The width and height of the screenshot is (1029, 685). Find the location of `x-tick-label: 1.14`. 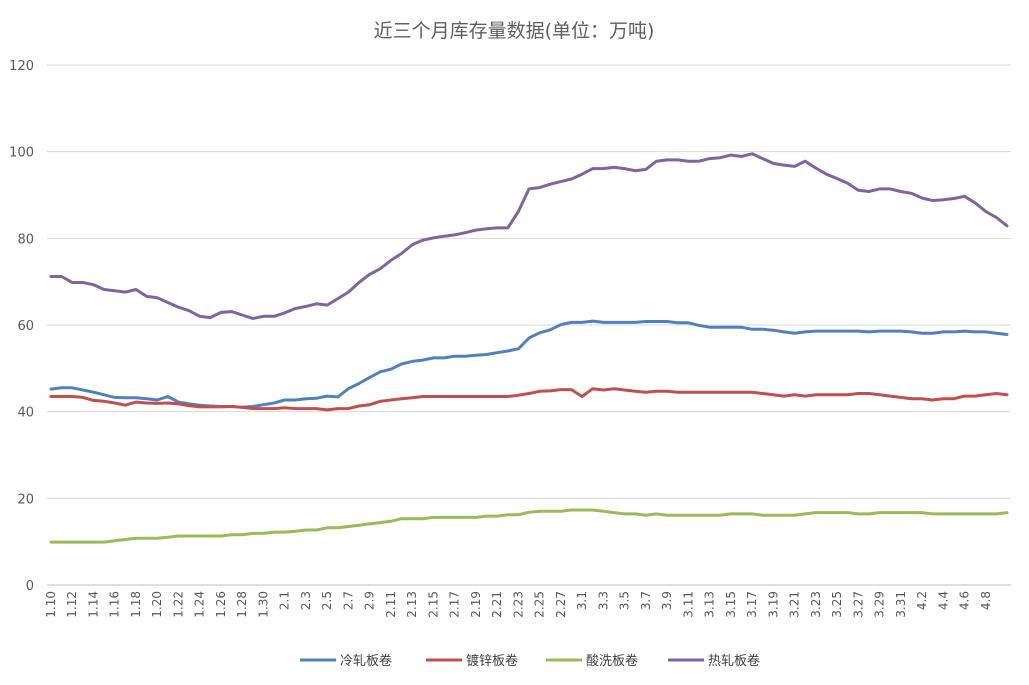

x-tick-label: 1.14 is located at coordinates (93, 604).